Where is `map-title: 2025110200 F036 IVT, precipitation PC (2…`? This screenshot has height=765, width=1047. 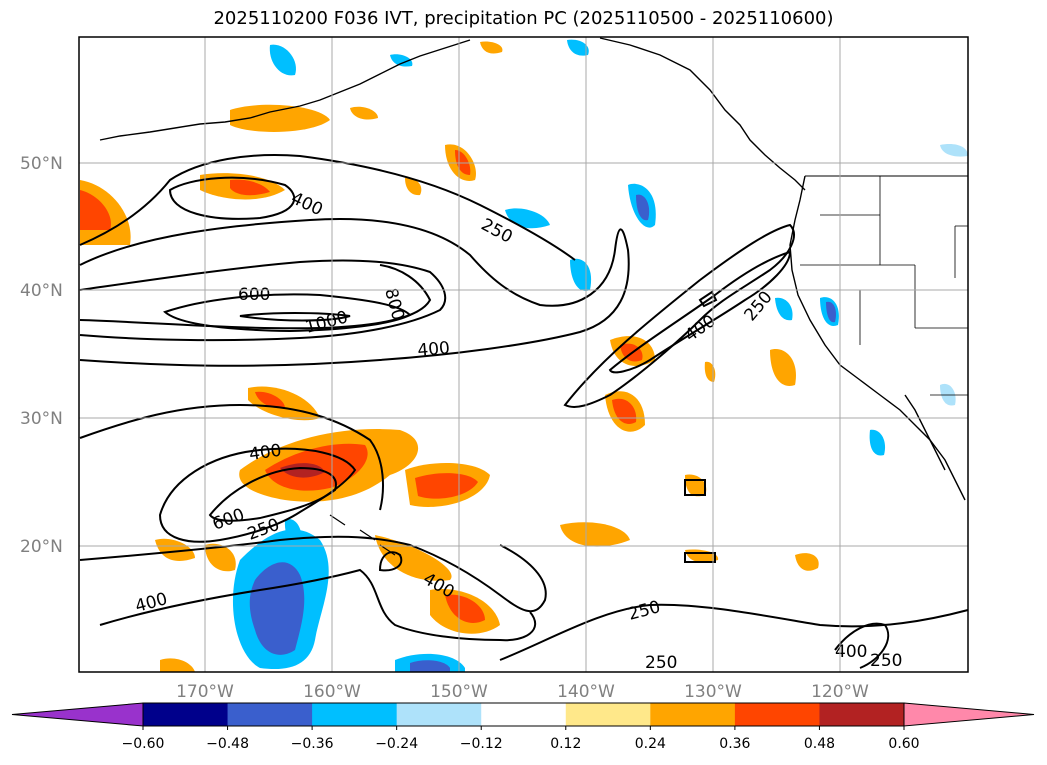
map-title: 2025110200 F036 IVT, precipitation PC (2… is located at coordinates (523, 18).